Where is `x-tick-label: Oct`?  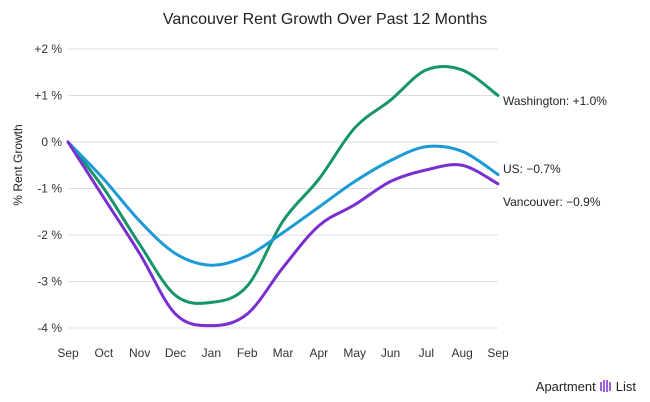 x-tick-label: Oct is located at coordinates (103, 353).